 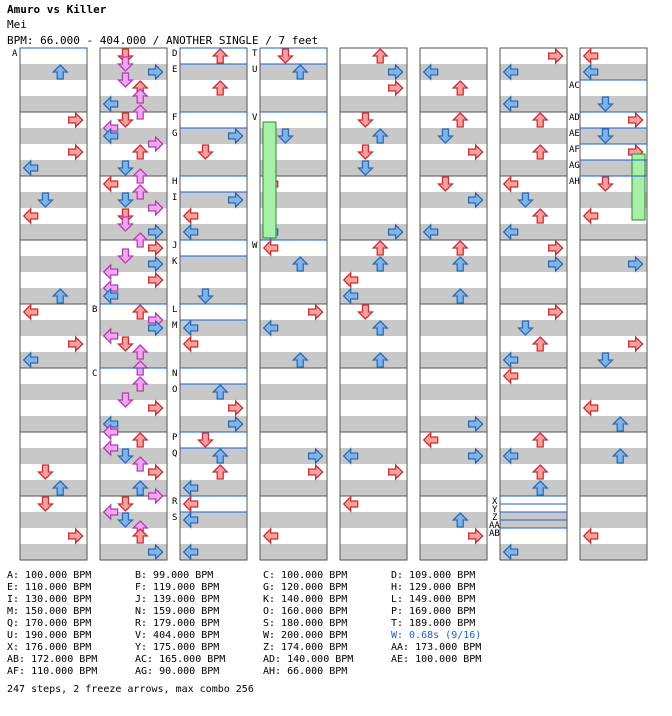 I want to click on bpm-marker-label: H, so click(x=174, y=182).